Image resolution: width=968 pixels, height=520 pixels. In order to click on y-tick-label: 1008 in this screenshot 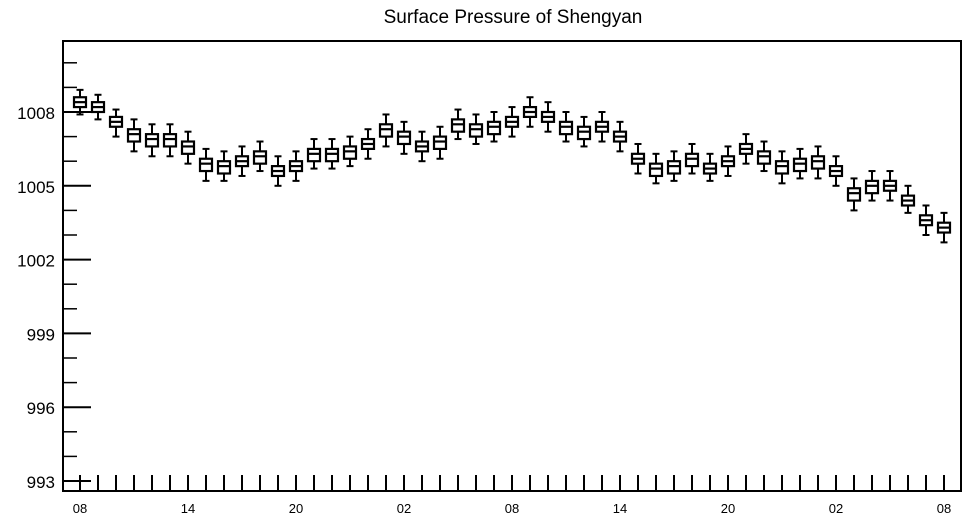, I will do `click(36, 113)`.